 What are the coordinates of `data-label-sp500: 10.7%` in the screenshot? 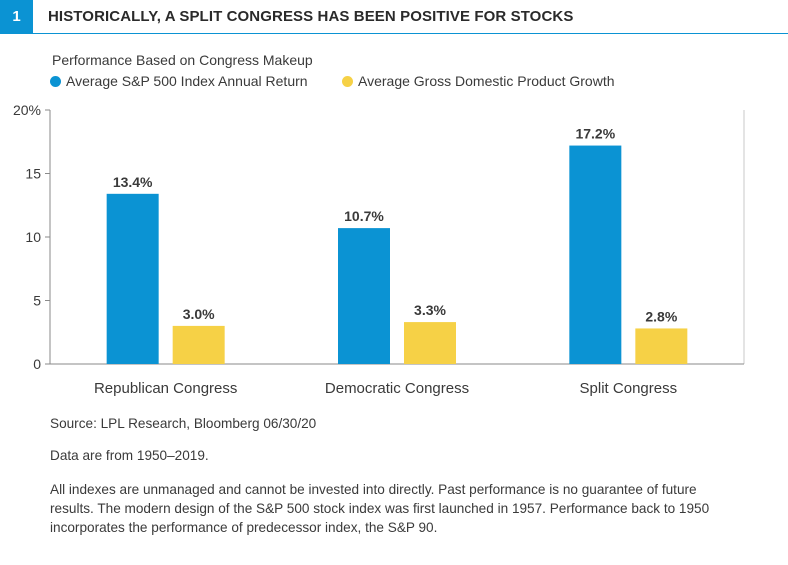 It's located at (364, 216).